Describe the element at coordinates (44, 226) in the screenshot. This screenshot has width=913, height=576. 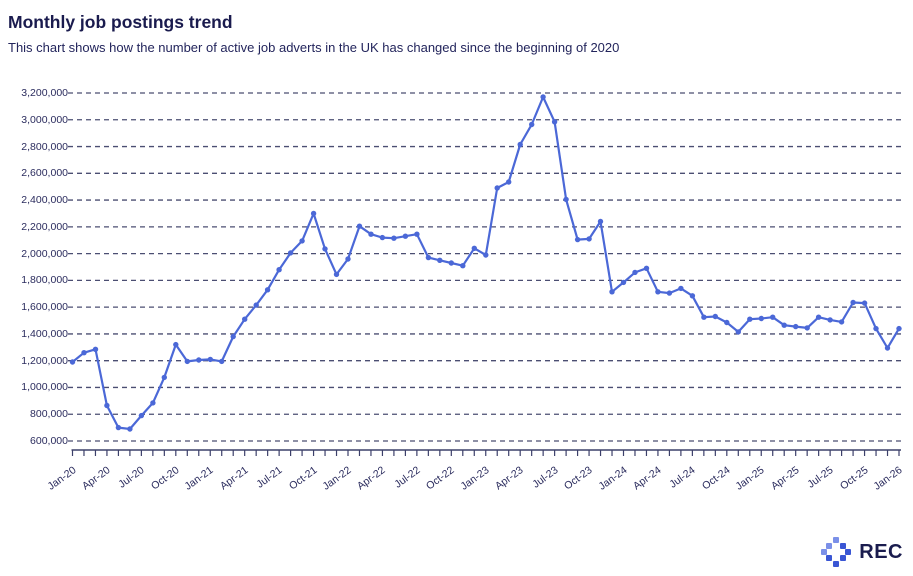
I see `y-axis-tick-label: 2,200,000` at that location.